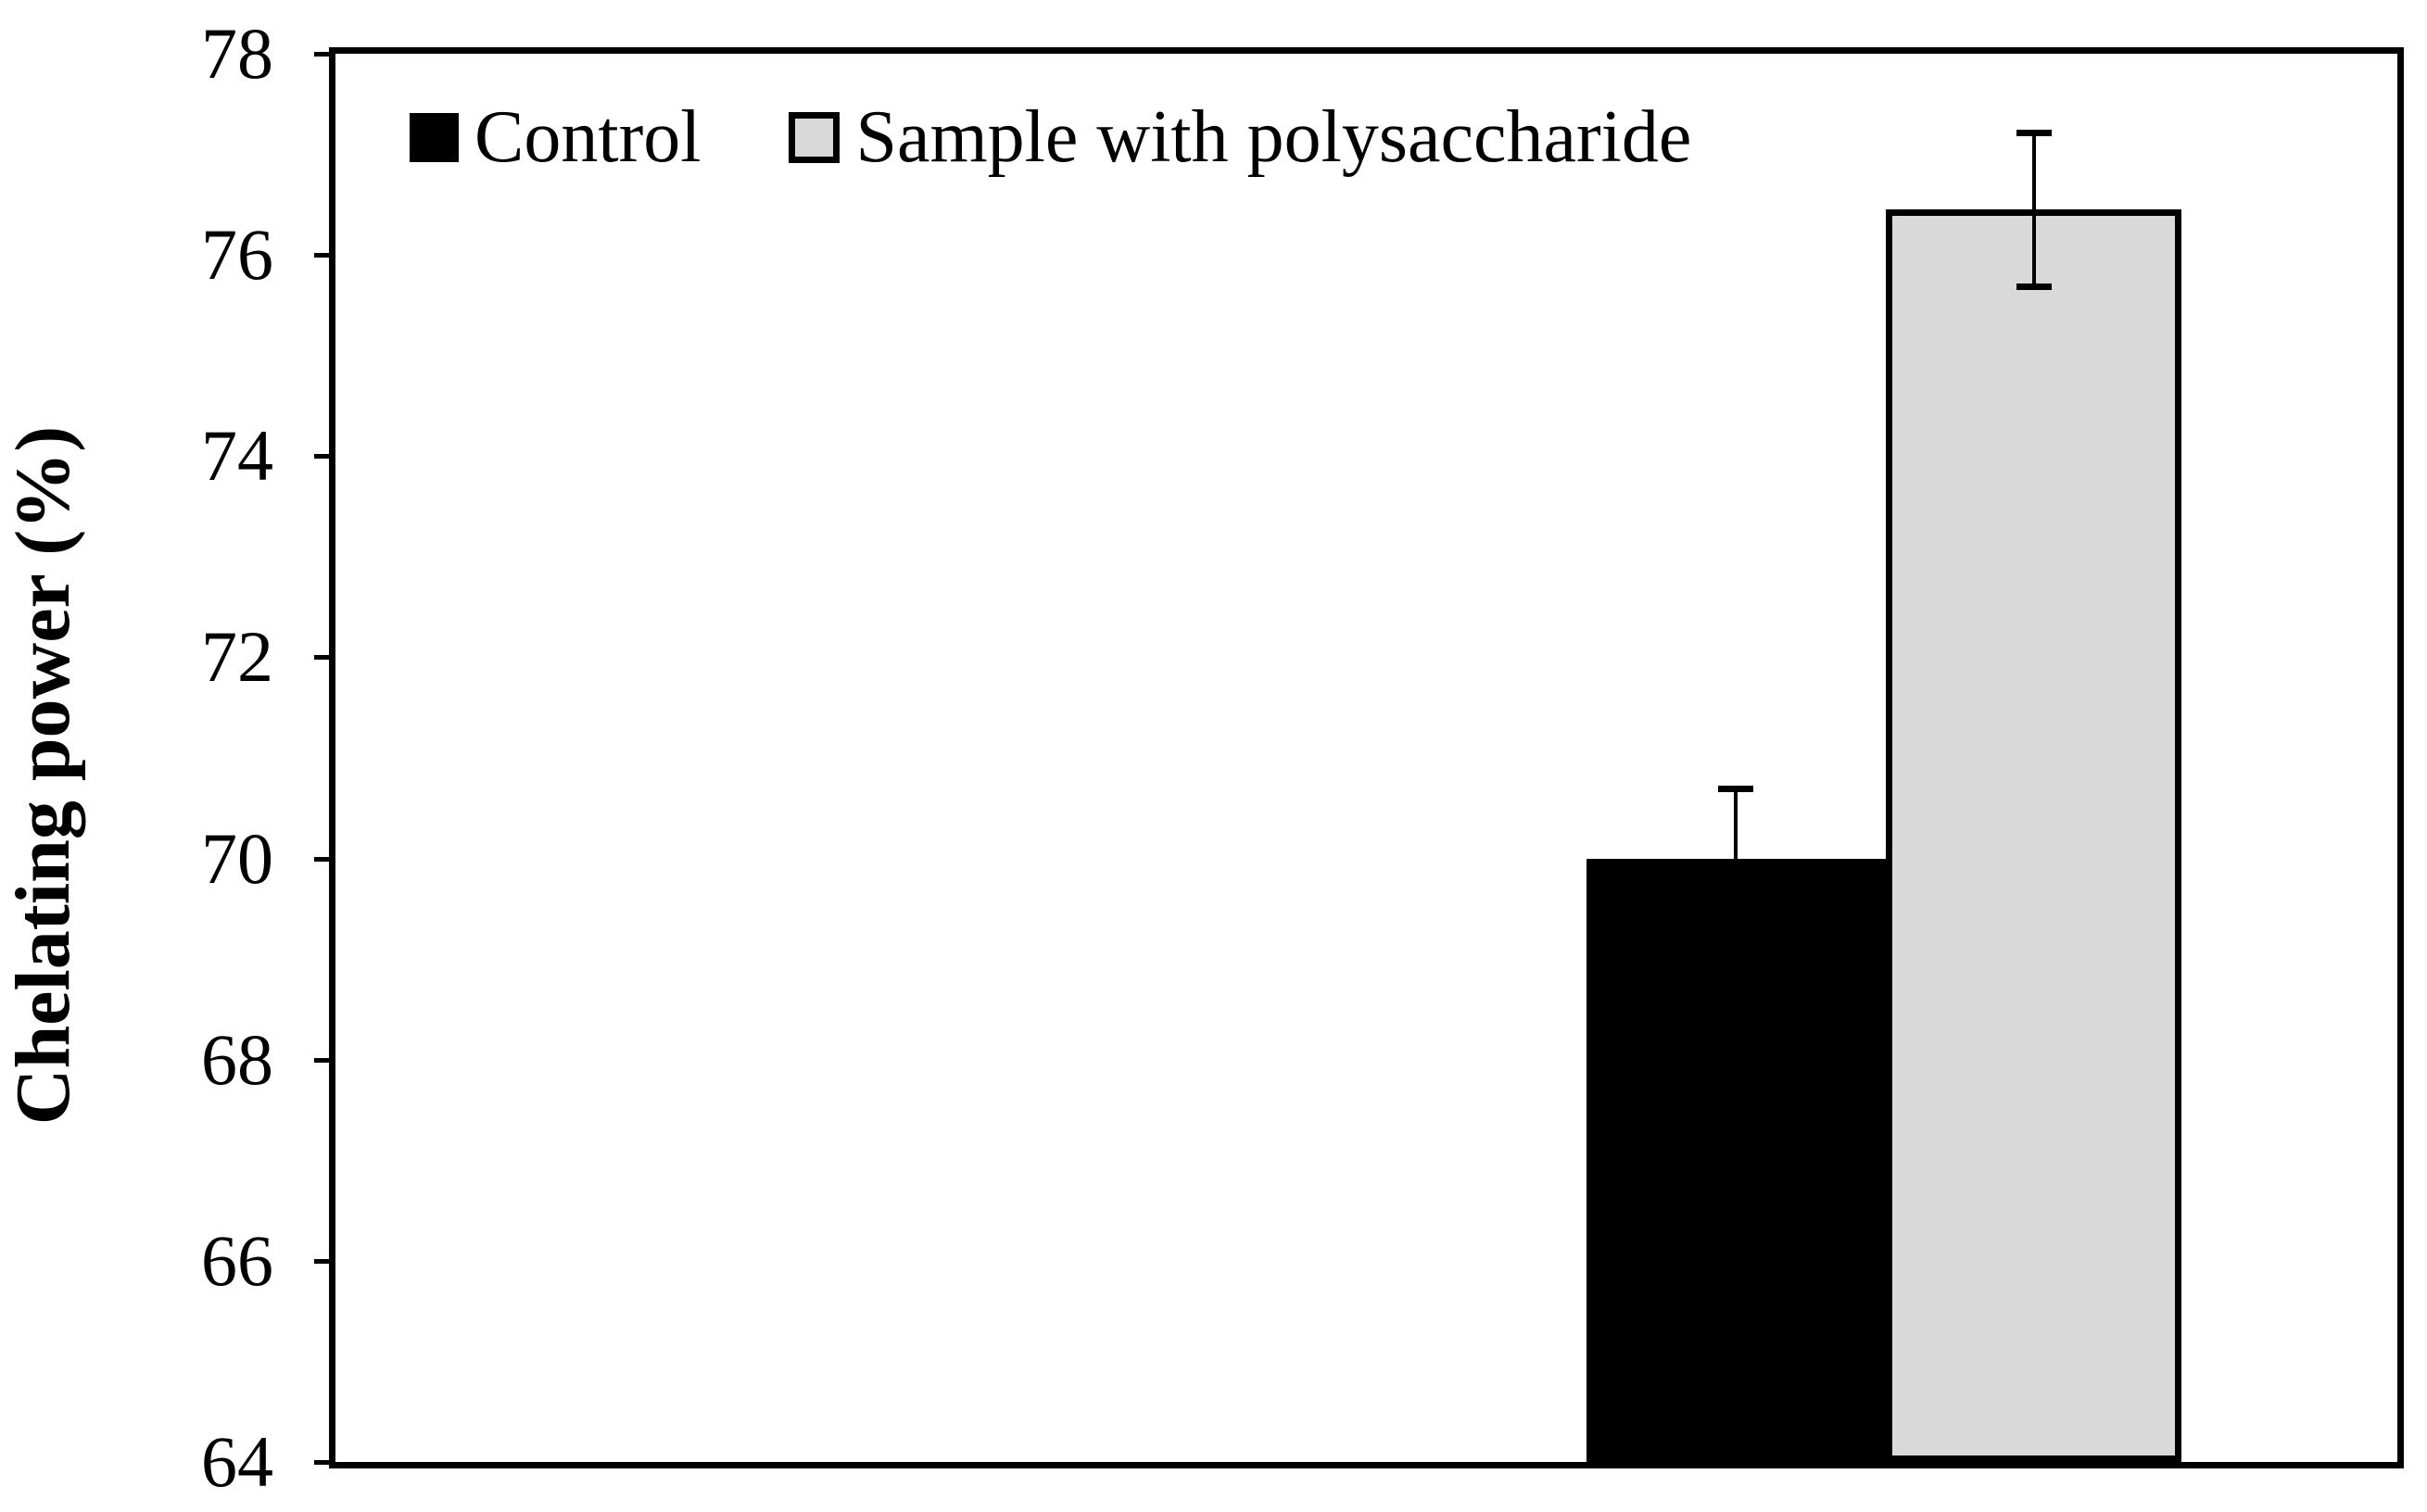  Describe the element at coordinates (434, 137) in the screenshot. I see `legend-swatch-control-icon` at that location.